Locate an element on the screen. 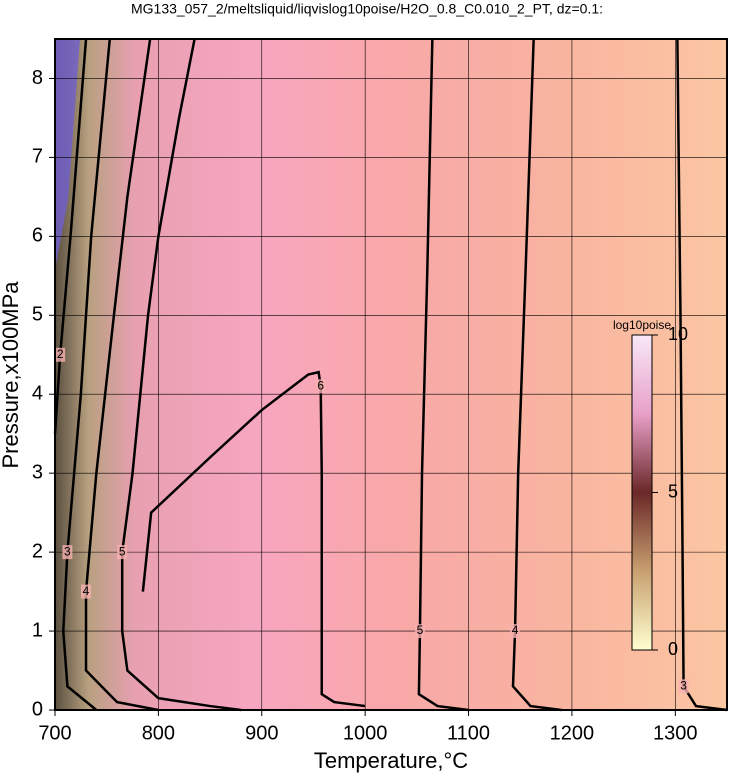  x-tick-label: 1000 is located at coordinates (365, 733).